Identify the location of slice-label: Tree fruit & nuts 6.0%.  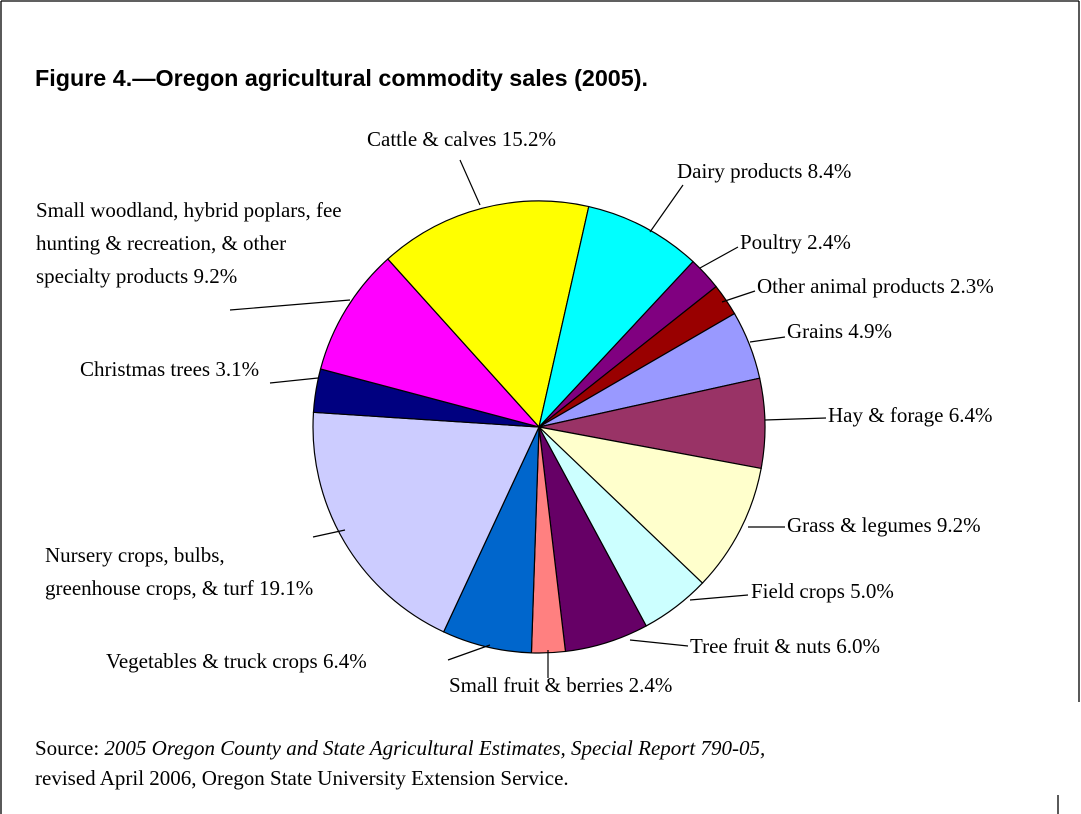
(840, 646).